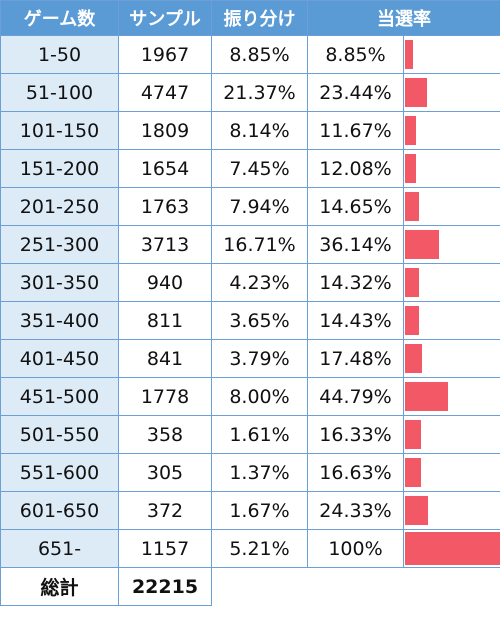 This screenshot has height=620, width=500. I want to click on share-cell: 8.14%, so click(259, 130).